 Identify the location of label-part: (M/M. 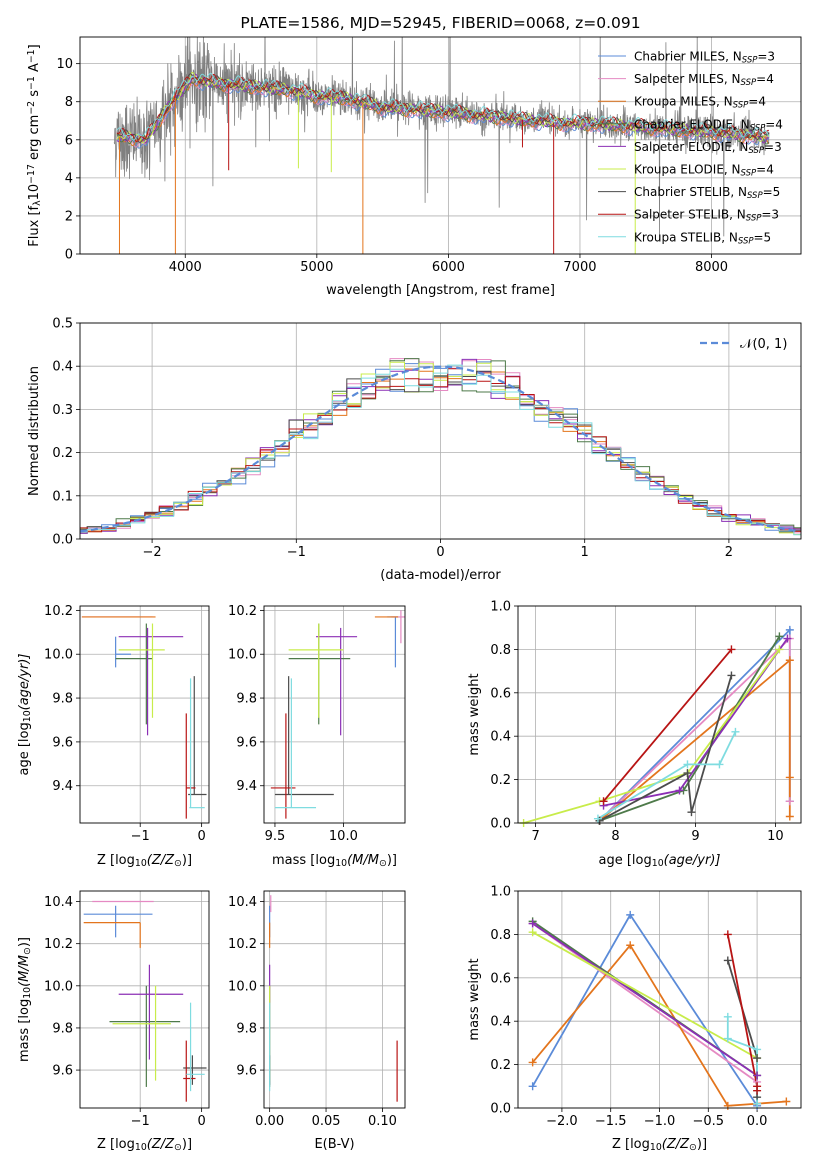
(24, 971).